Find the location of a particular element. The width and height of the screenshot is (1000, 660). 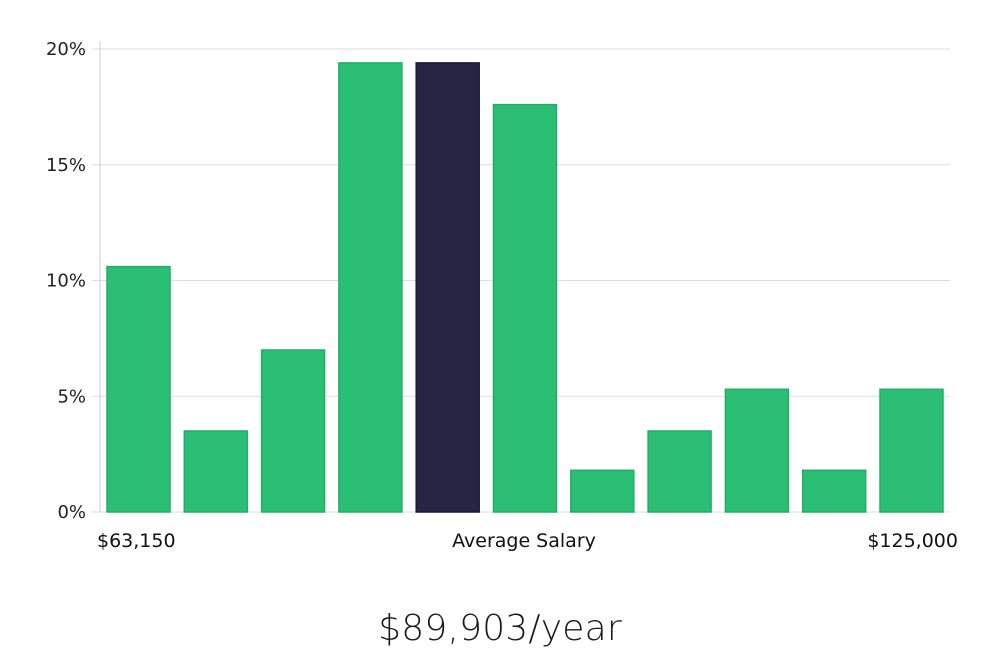

y-tick-label: 5% is located at coordinates (71, 396).